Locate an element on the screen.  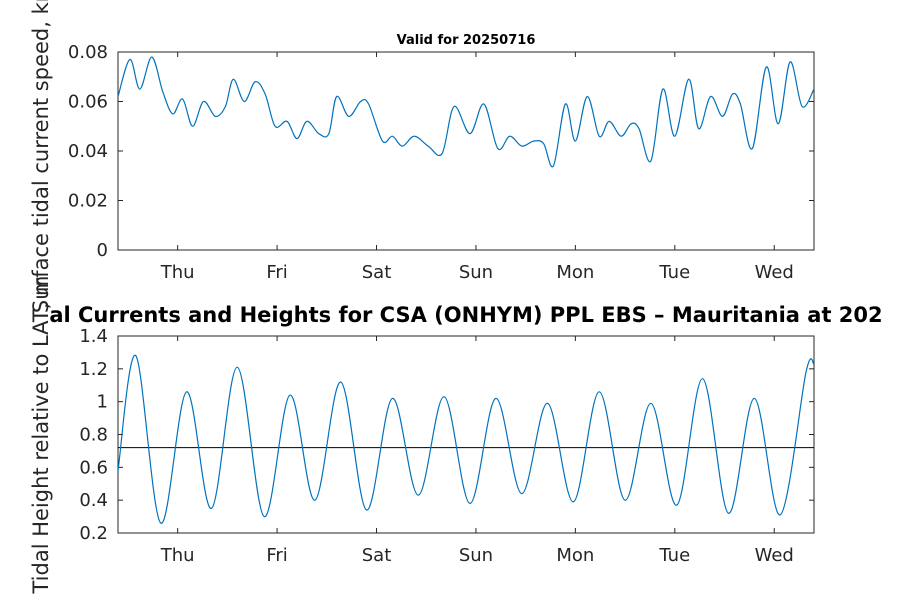
y-tick-label: 1.2 is located at coordinates (93, 369).